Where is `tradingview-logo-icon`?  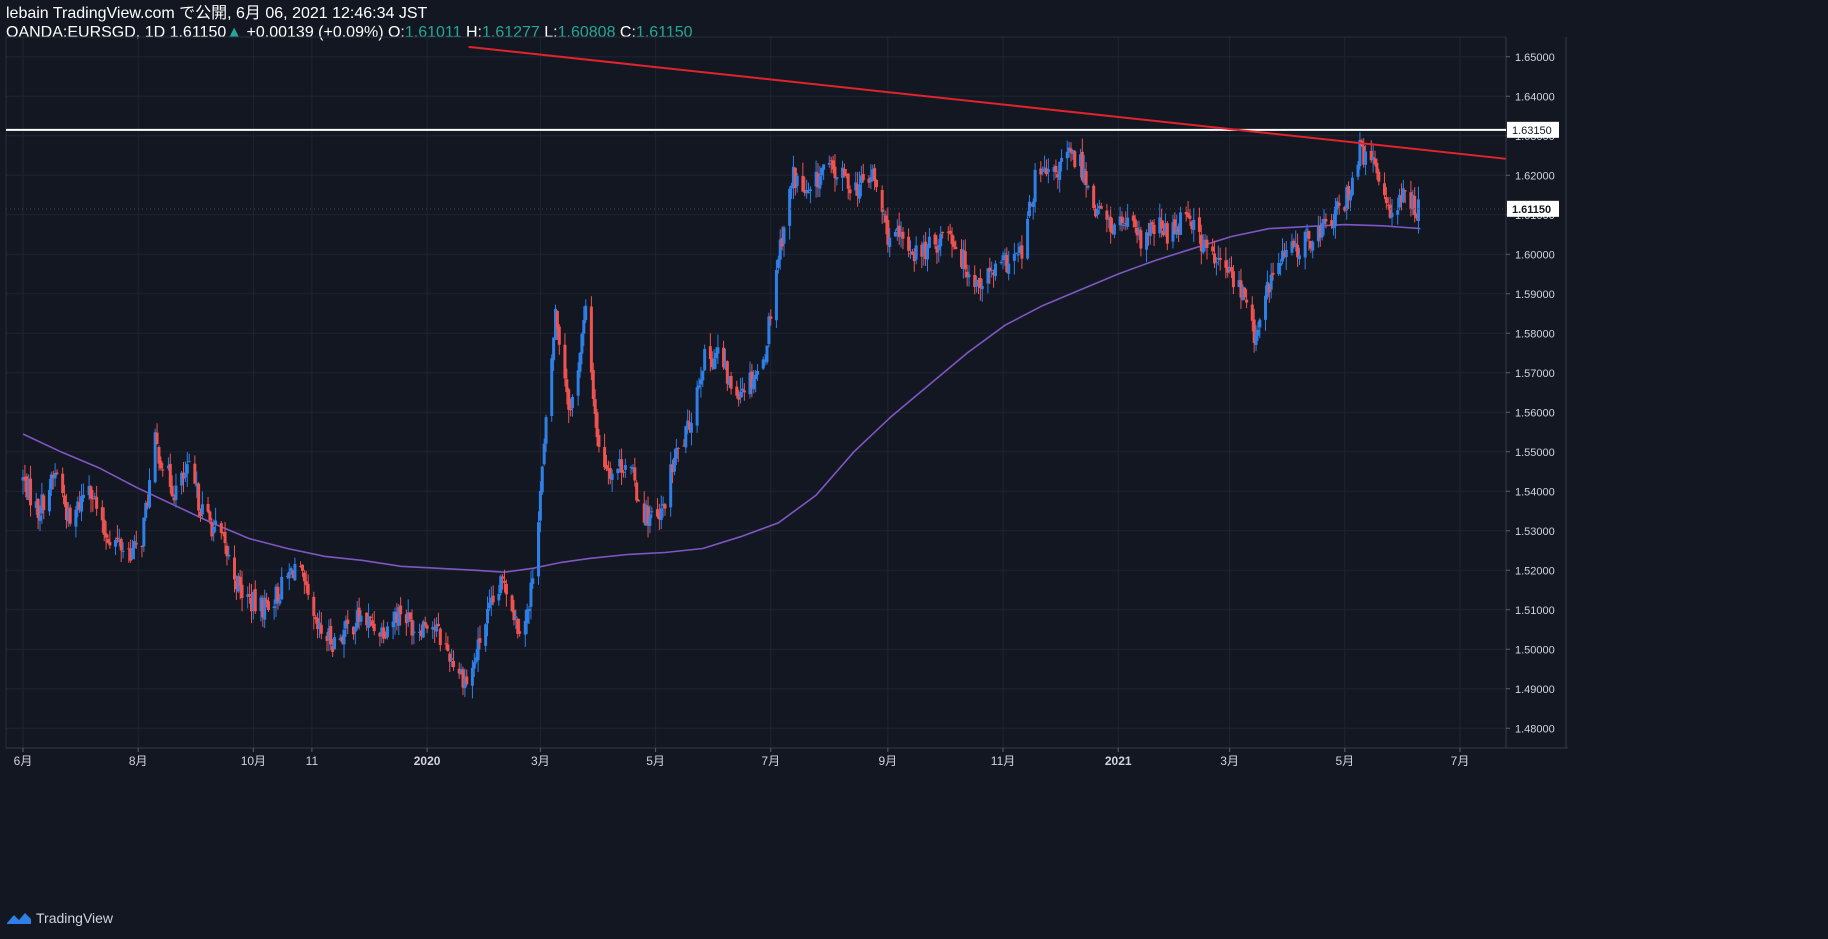 tradingview-logo-icon is located at coordinates (19, 918).